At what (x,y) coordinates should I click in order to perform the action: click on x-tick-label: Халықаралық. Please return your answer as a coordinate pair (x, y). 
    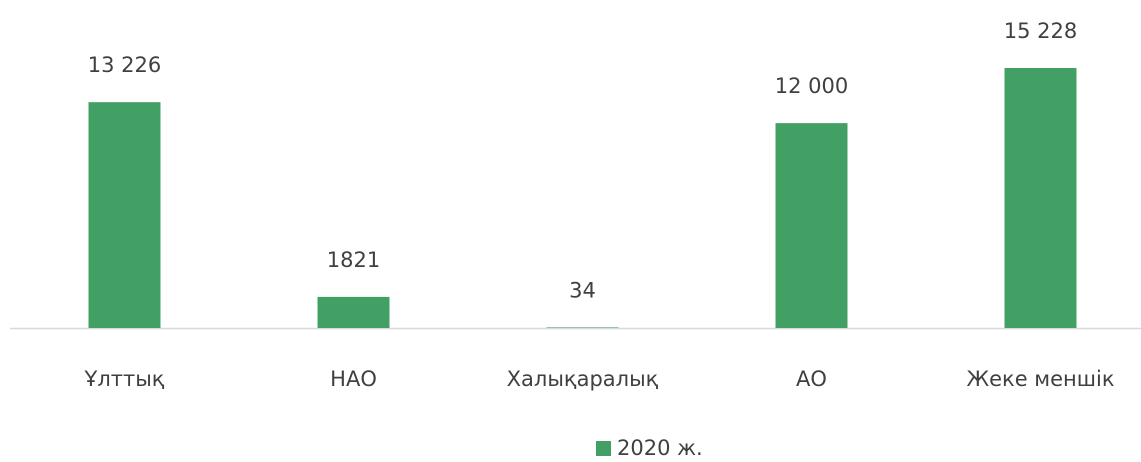
    Looking at the image, I should click on (583, 379).